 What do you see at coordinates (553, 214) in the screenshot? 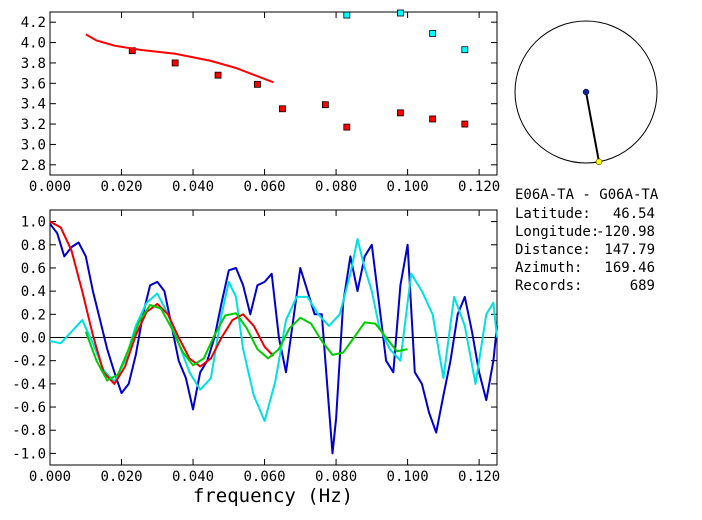
I see `latitude-label: Latitude:` at bounding box center [553, 214].